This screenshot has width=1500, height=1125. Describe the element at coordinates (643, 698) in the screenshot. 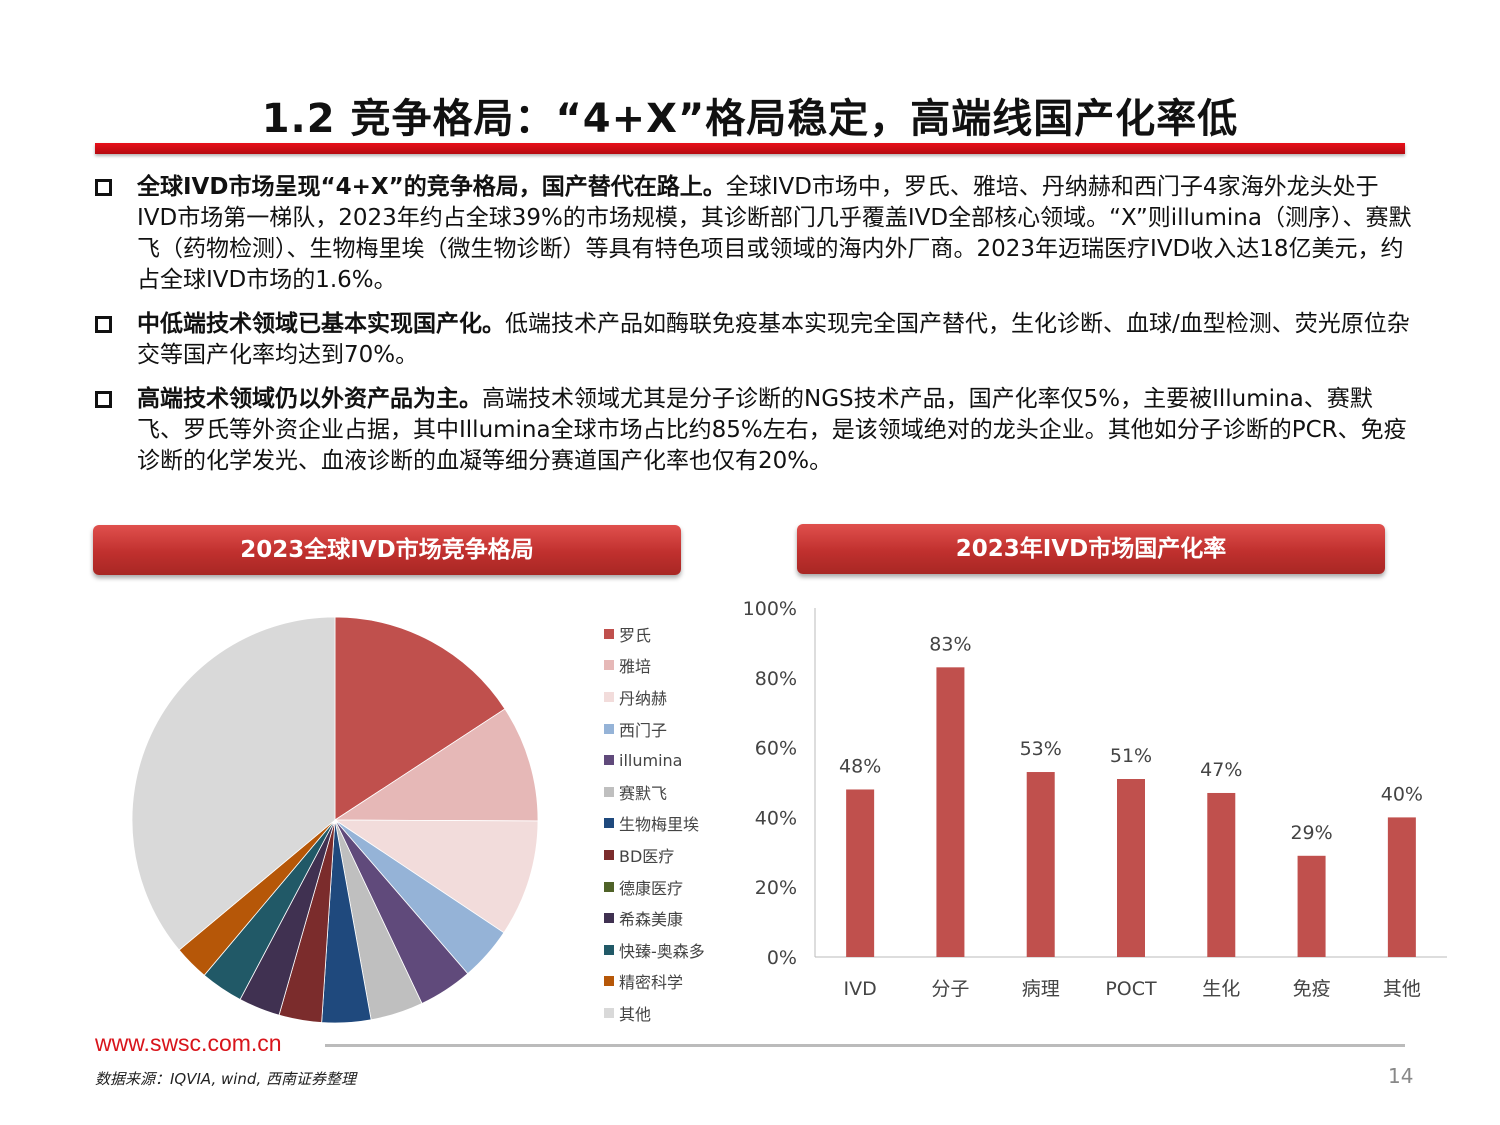

I see `legend-label: 丹纳赫` at that location.